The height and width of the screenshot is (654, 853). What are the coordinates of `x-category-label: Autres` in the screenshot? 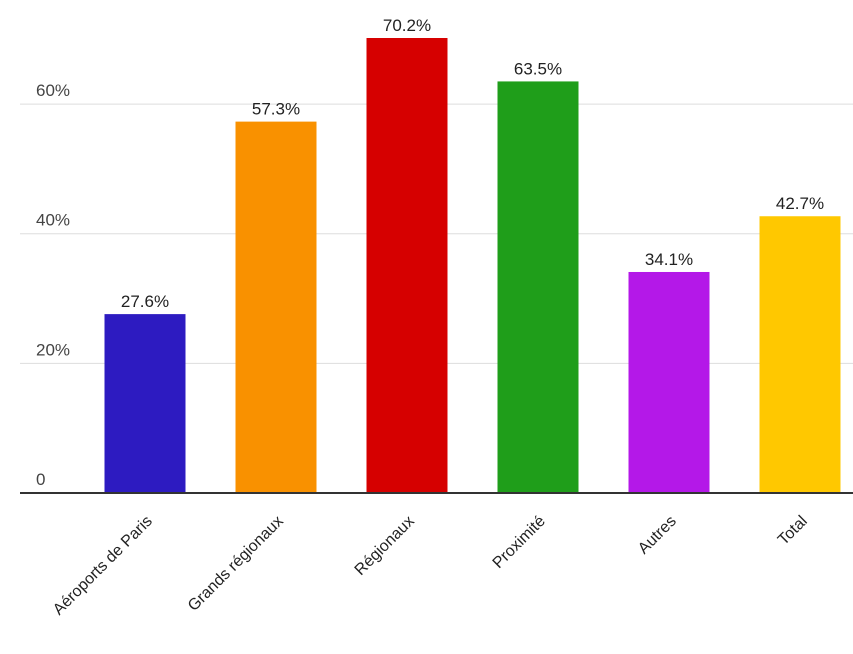 It's located at (657, 535).